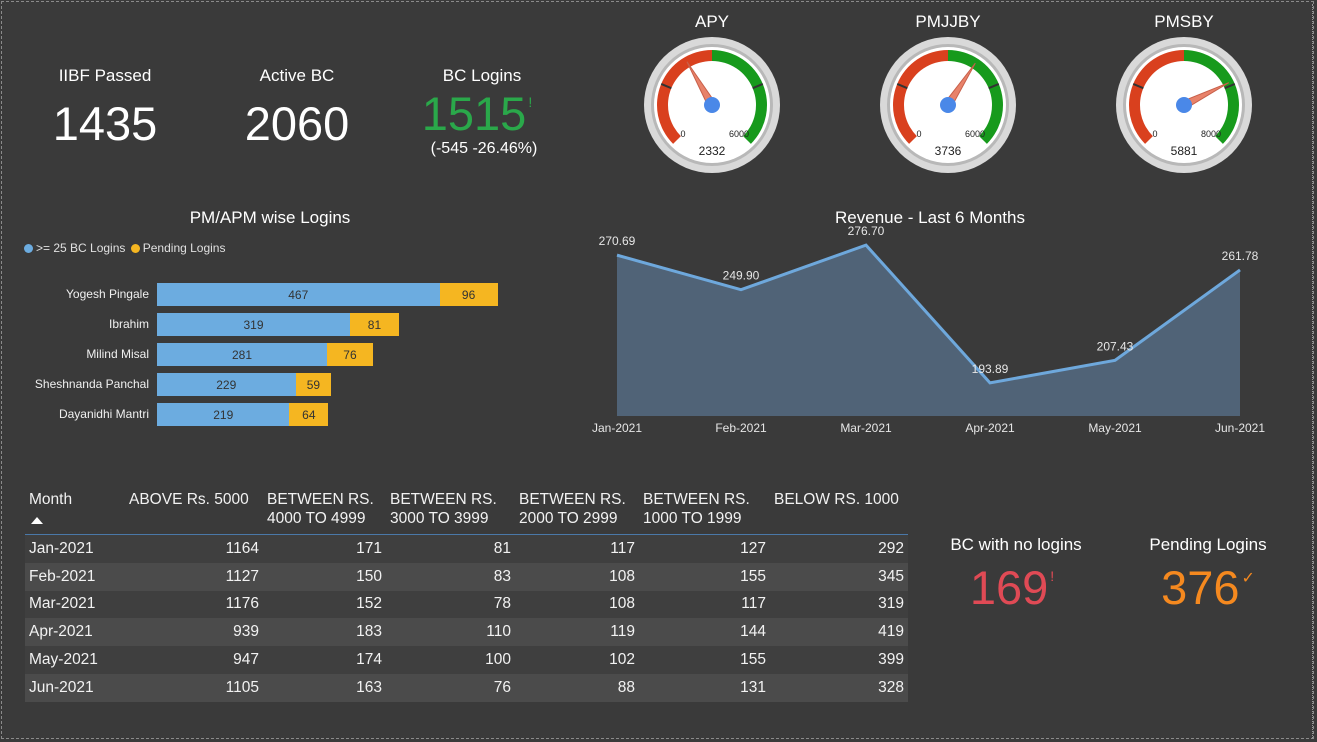 Image resolution: width=1317 pixels, height=742 pixels. I want to click on table-row: Jun-2021 1105 163 76 88 131 328, so click(466, 687).